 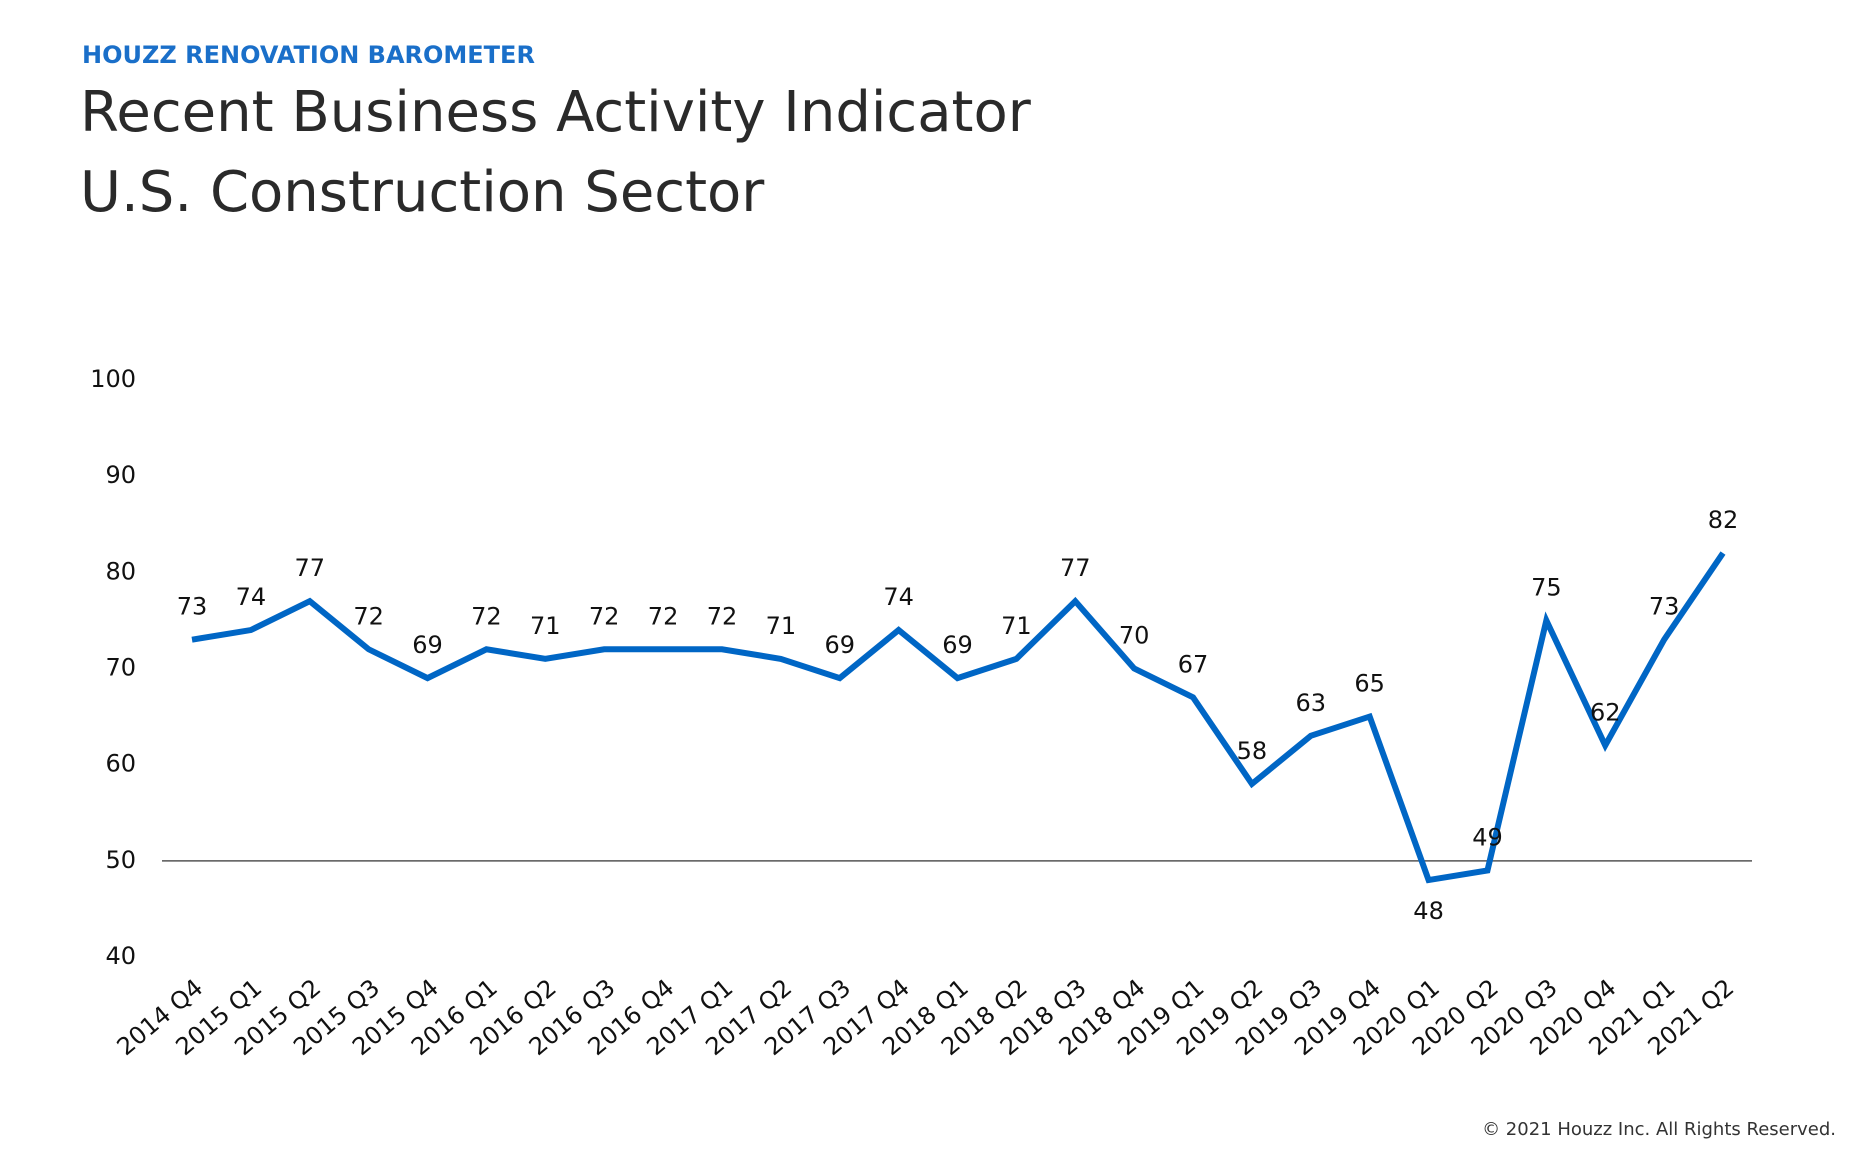 I want to click on chart-title: Recent Business Activity Indicator, so click(x=556, y=112).